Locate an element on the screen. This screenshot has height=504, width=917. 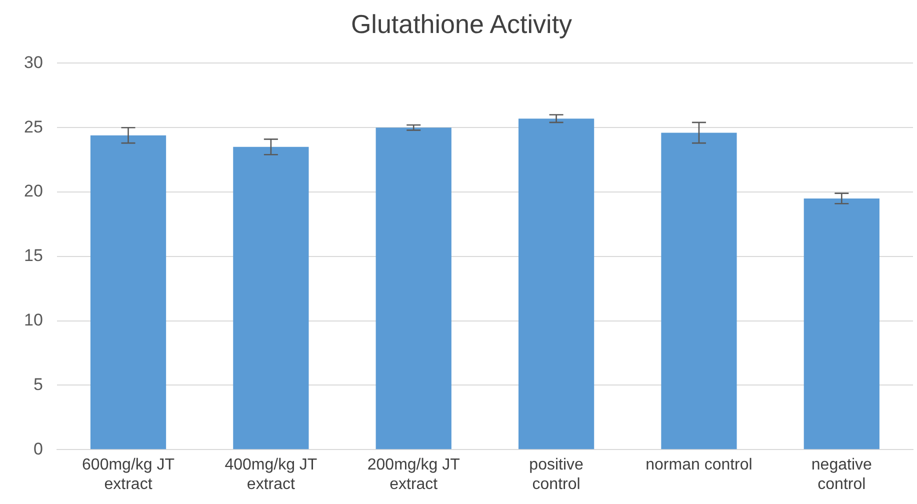
x-tick-label: positive control is located at coordinates (556, 474).